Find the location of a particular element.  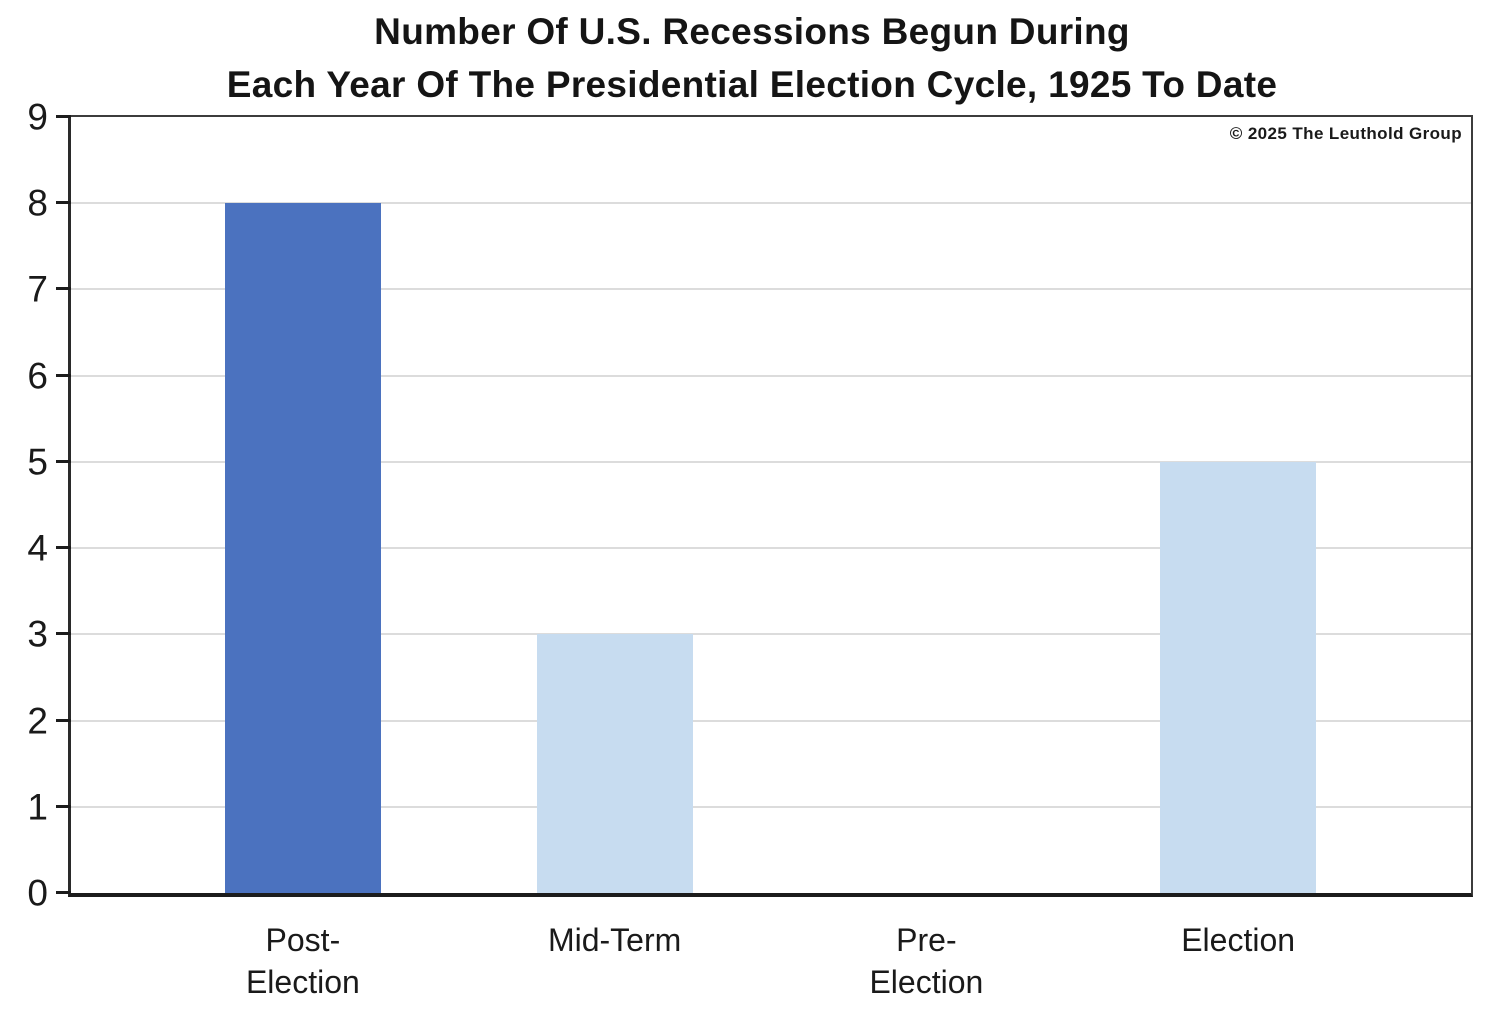

gridline-y5 is located at coordinates (771, 461).